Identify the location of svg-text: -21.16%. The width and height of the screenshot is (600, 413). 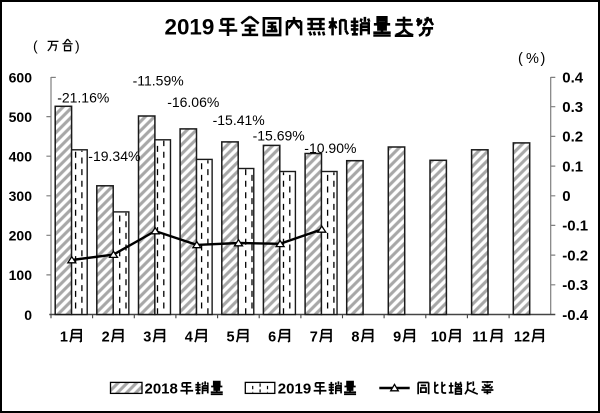
(83, 97).